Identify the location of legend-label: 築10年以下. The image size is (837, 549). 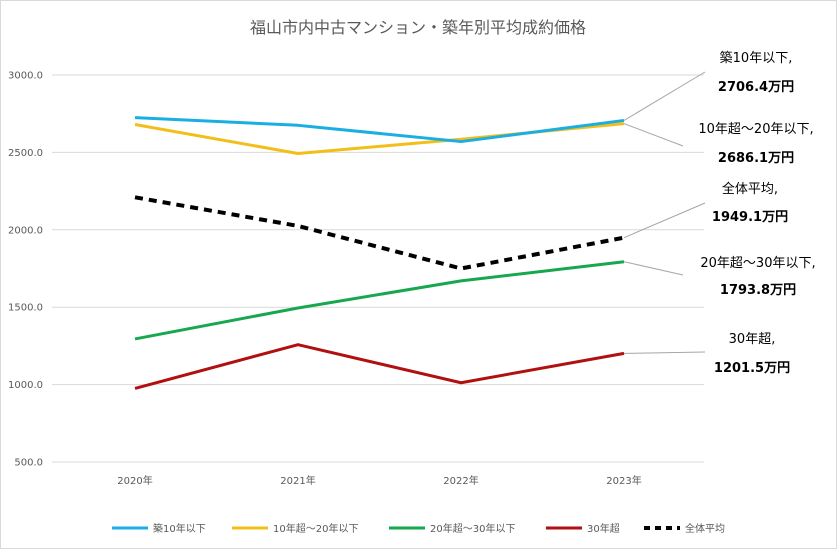
(179, 528).